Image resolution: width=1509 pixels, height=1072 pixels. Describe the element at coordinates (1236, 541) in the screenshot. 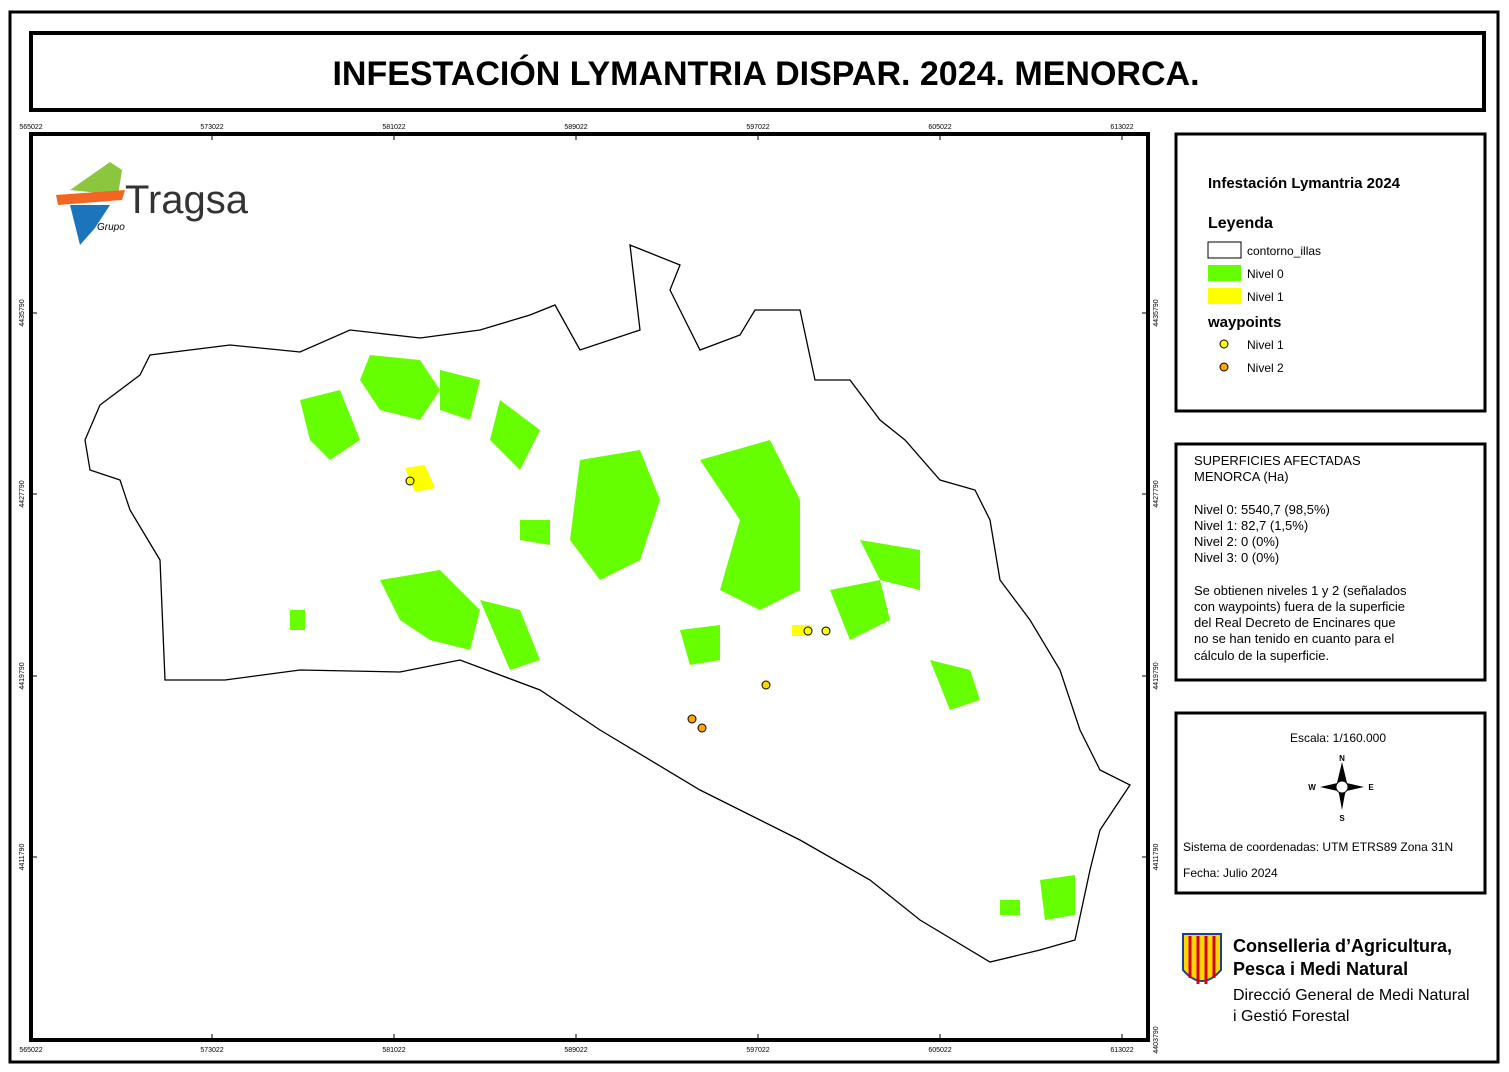

I see `stats-line: Nivel 2: 0 (0%)` at that location.